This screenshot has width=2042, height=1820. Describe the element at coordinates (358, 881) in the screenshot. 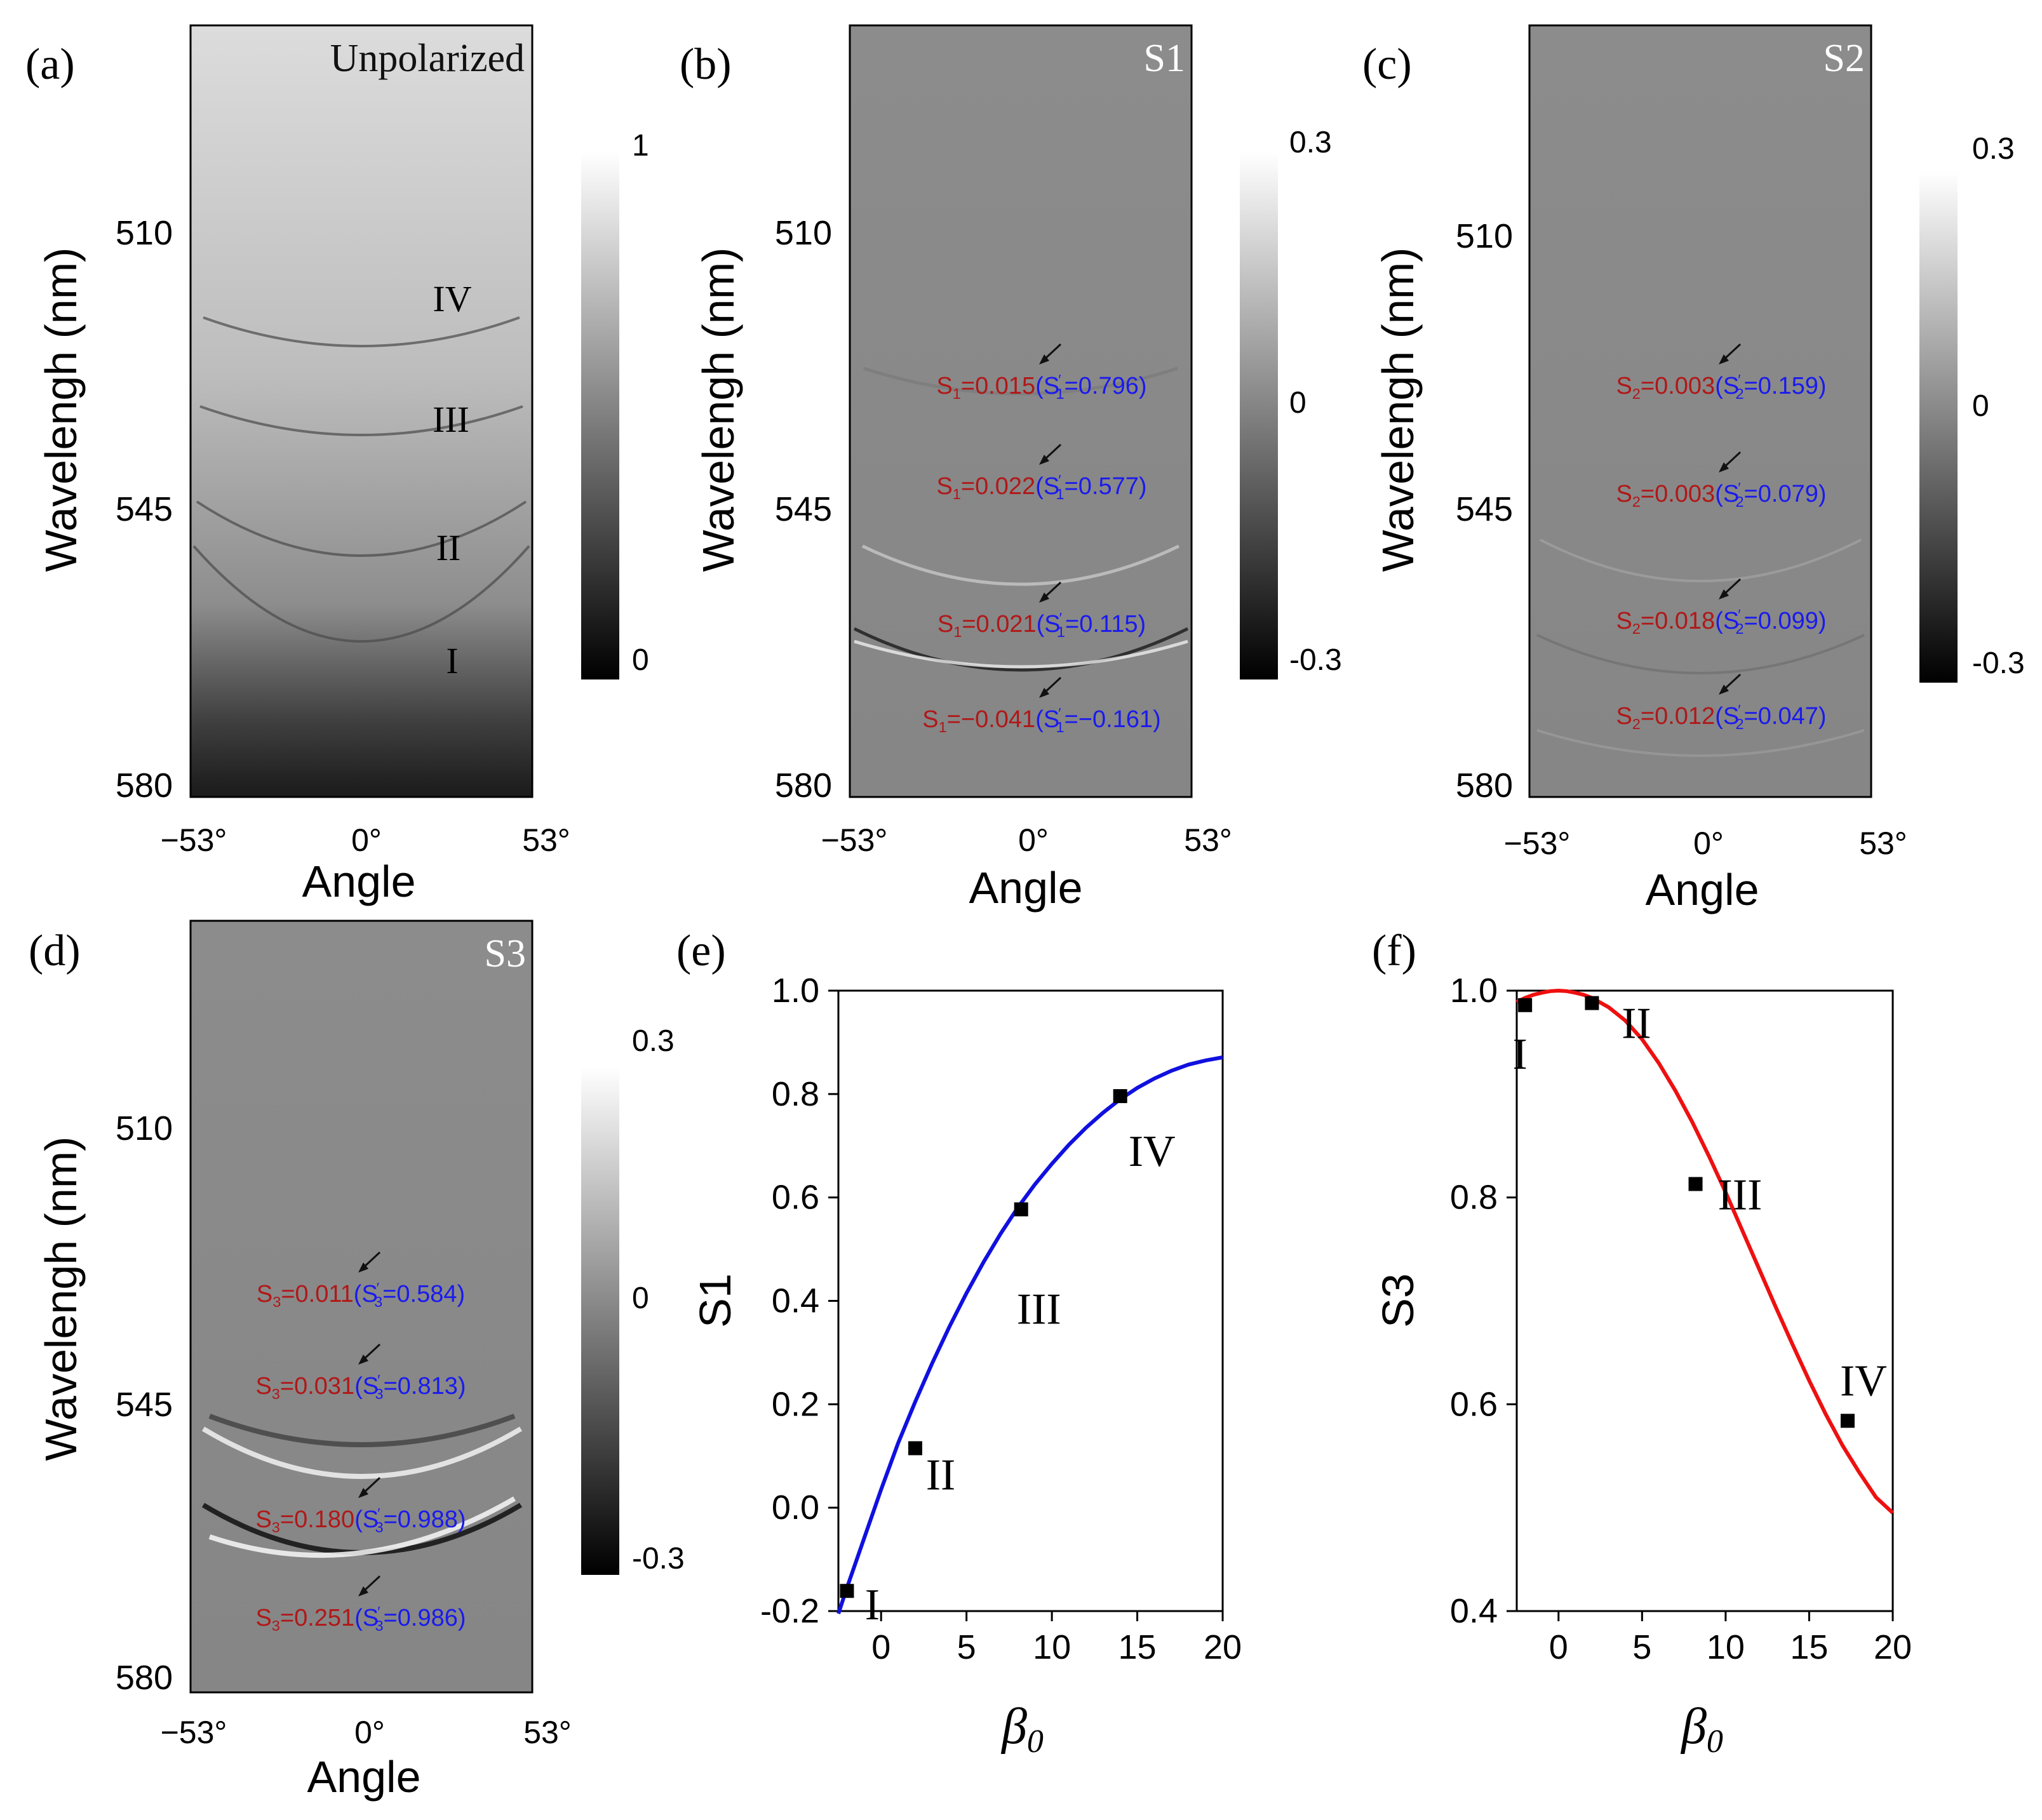

I see `map-a-xlabel: Angle` at that location.